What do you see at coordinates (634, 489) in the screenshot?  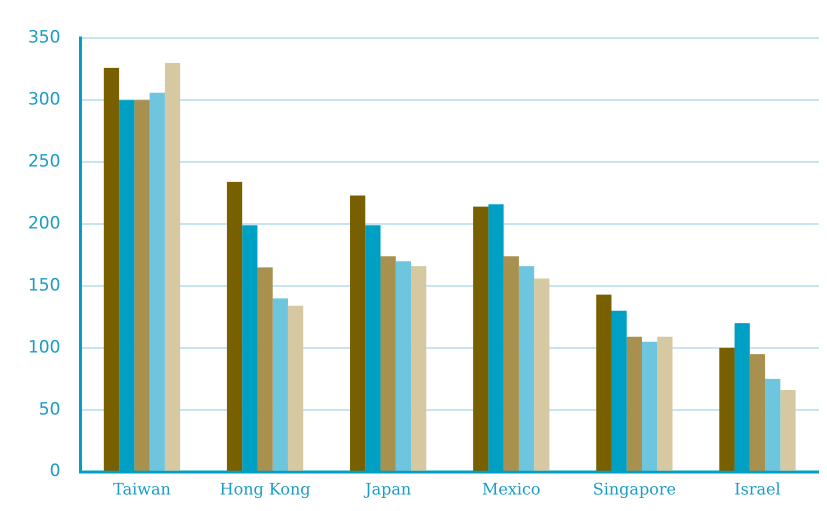 I see `x-tick-label: Singapore` at bounding box center [634, 489].